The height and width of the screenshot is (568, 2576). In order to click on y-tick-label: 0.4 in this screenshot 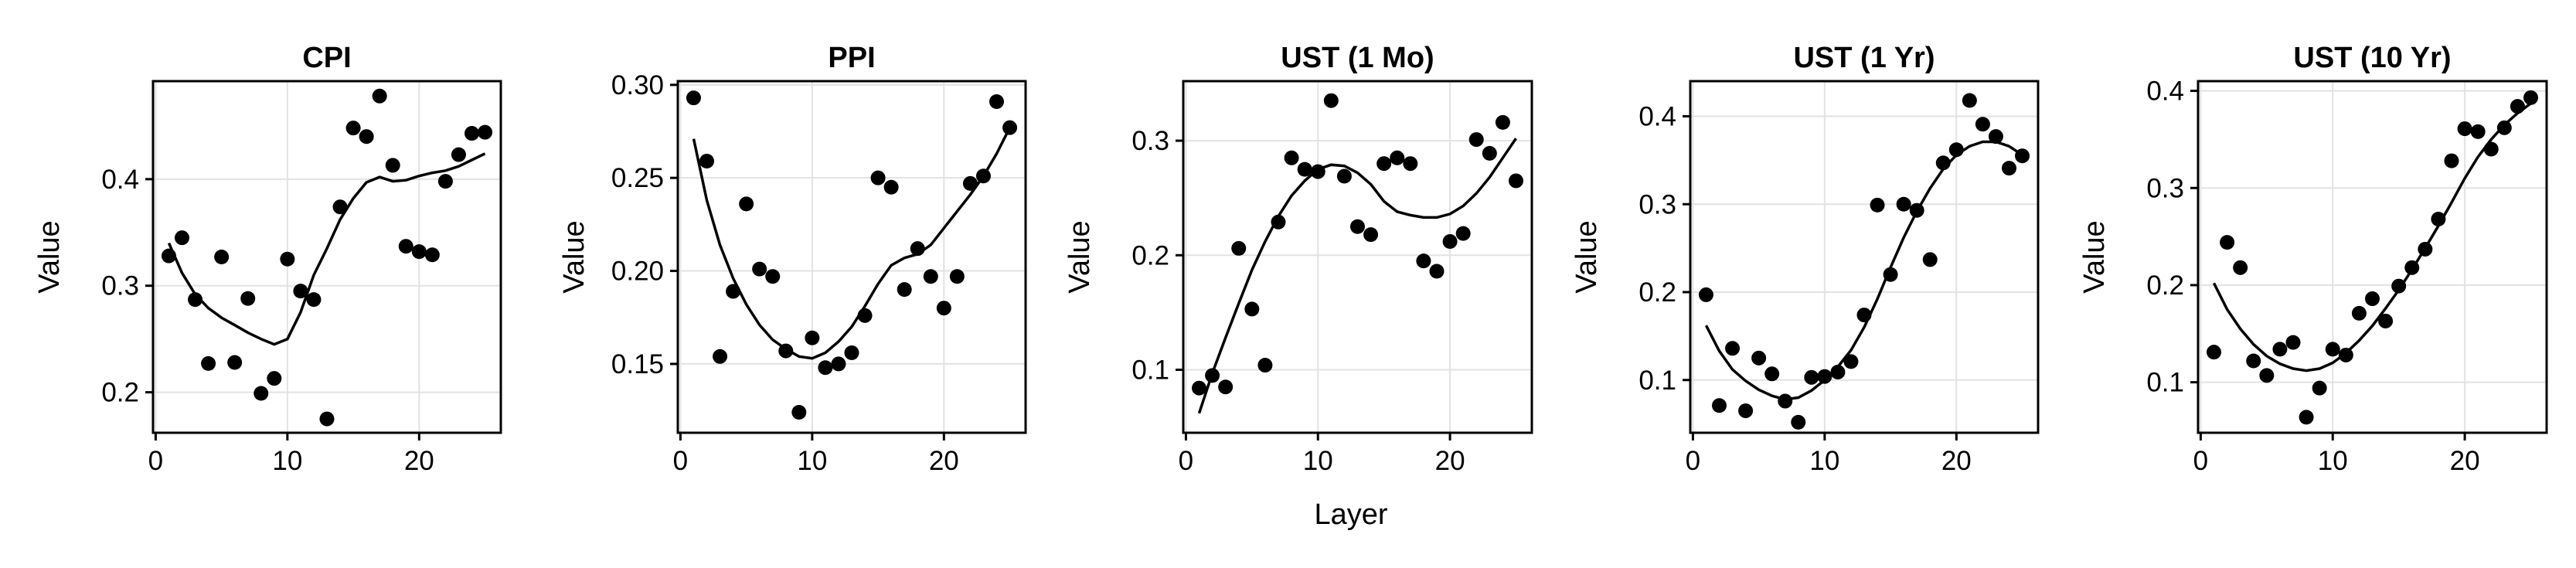, I will do `click(1657, 117)`.